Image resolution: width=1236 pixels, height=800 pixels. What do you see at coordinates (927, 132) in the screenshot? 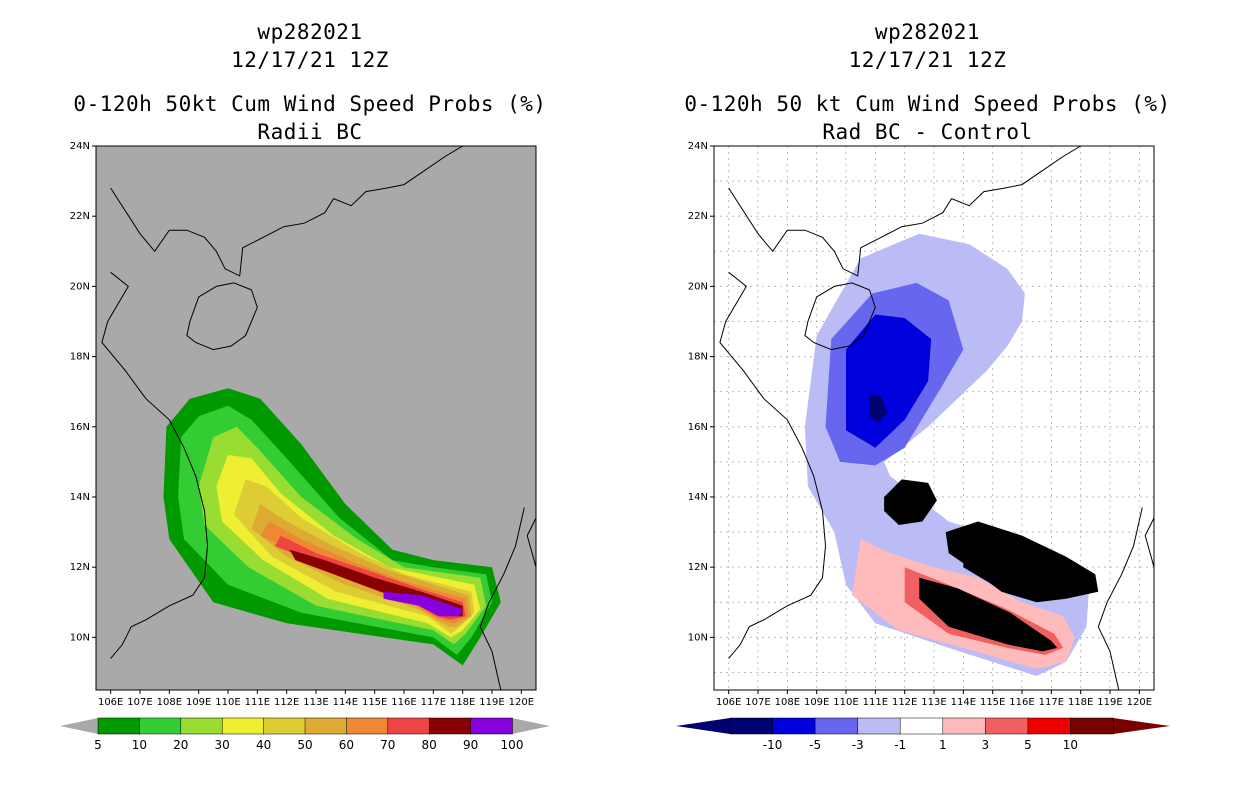
I see `right-chart-subtitle: Rad BC - Control` at bounding box center [927, 132].